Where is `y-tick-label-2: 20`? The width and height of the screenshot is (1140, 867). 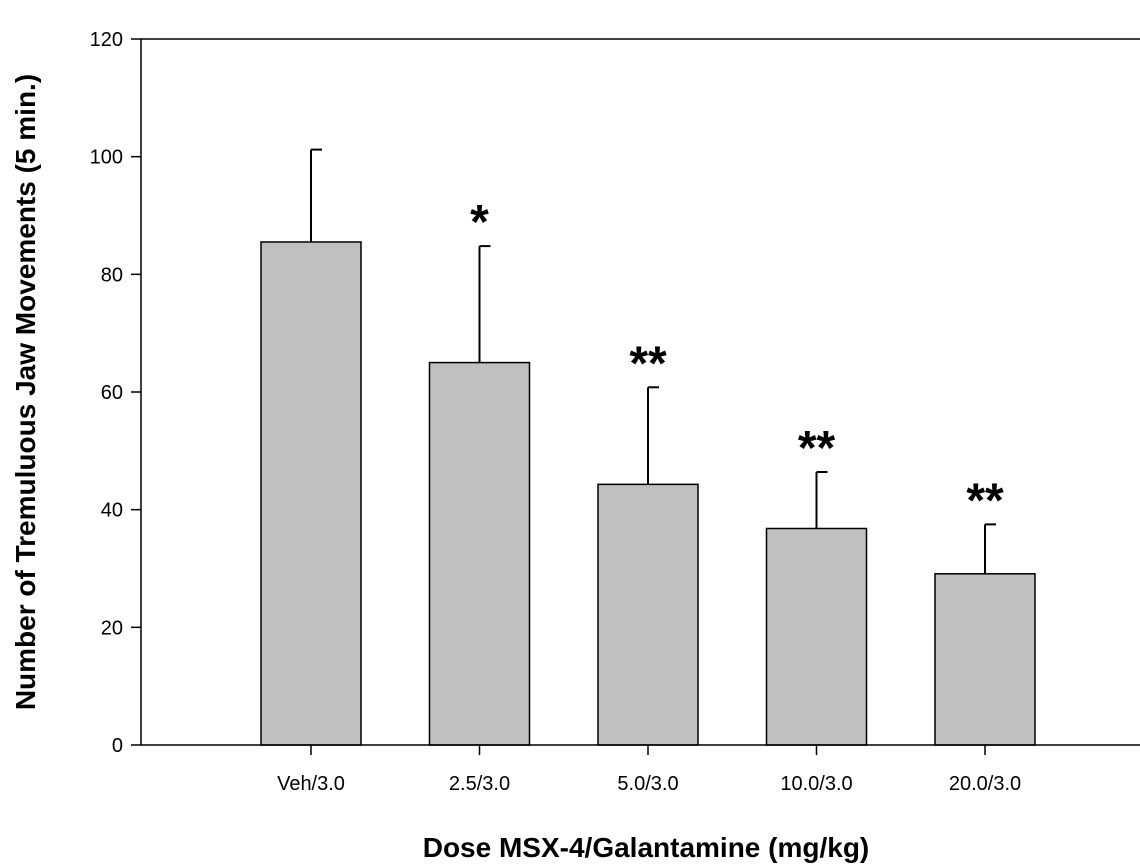
y-tick-label-2: 20 is located at coordinates (112, 628).